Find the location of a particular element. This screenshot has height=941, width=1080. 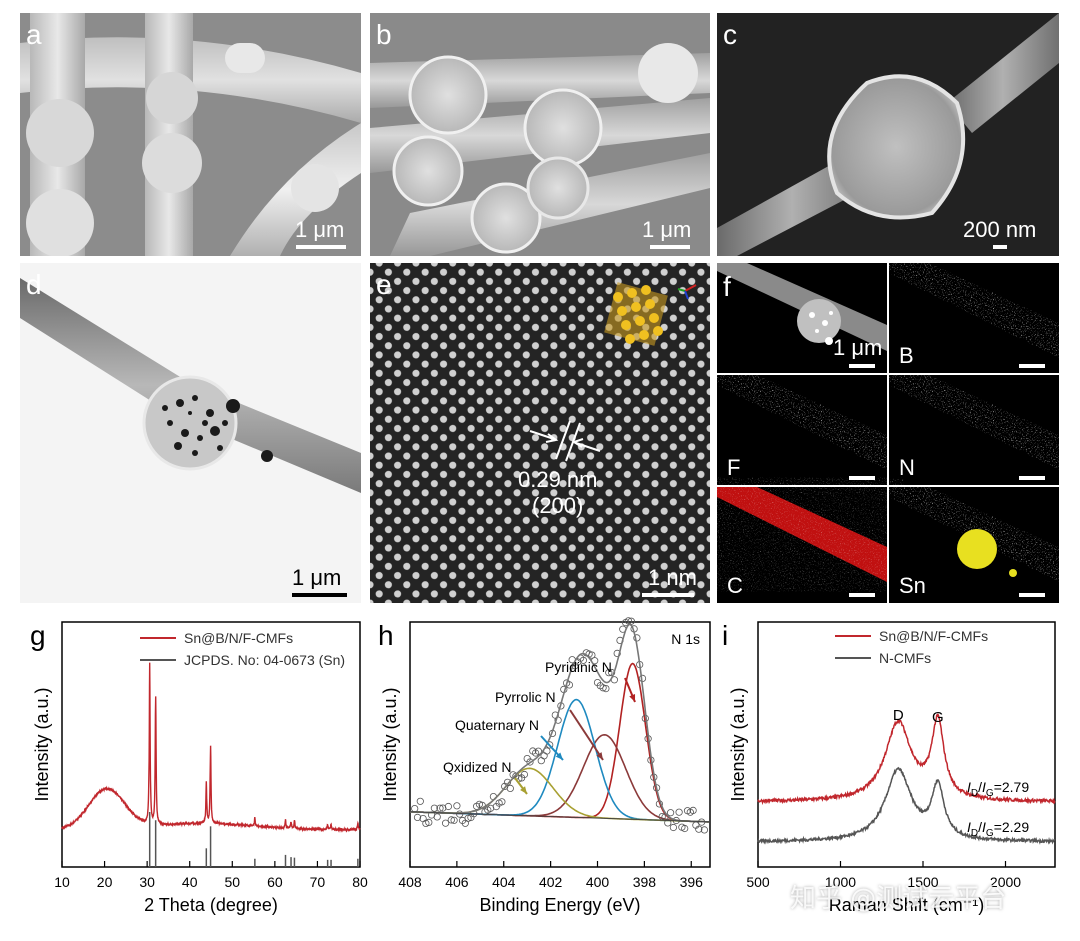

xps-xlabel: Binding Energy (eV) is located at coordinates (559, 905).